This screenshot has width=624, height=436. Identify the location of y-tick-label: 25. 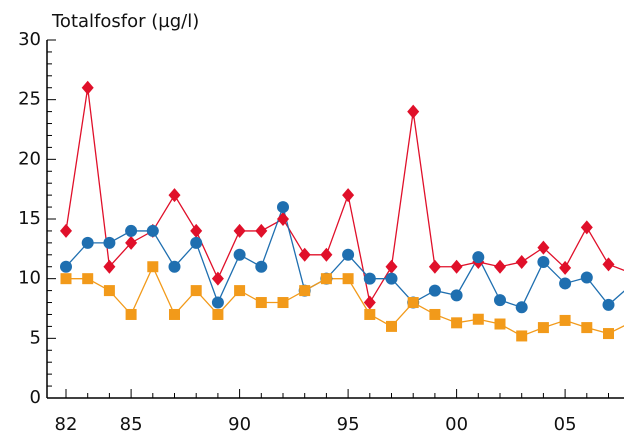
(29, 99).